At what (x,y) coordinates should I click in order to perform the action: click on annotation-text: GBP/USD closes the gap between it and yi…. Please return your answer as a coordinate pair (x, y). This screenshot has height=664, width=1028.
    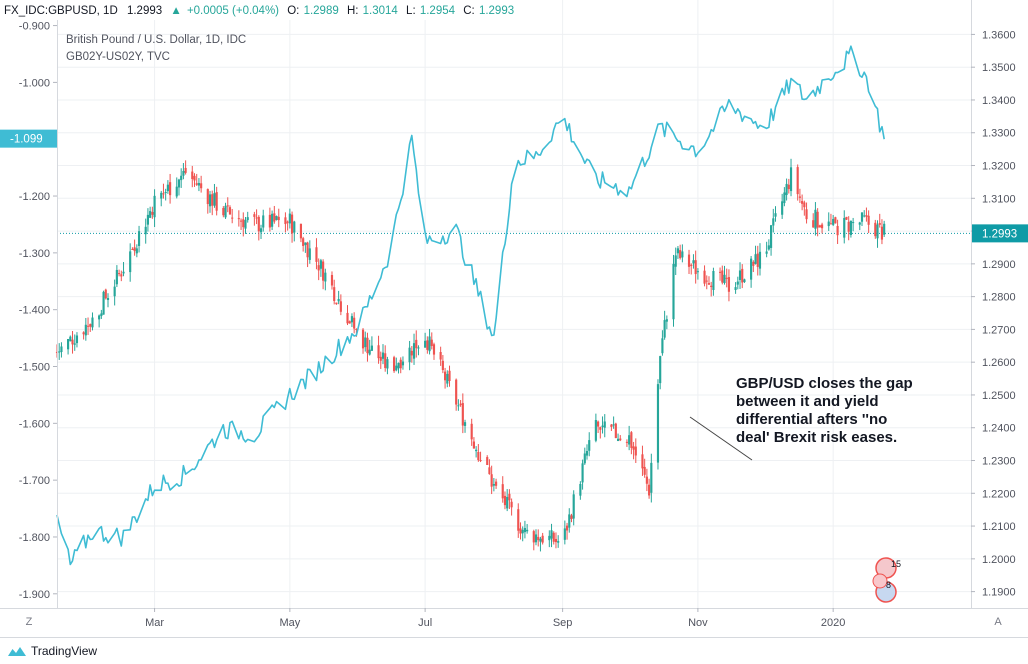
    Looking at the image, I should click on (826, 410).